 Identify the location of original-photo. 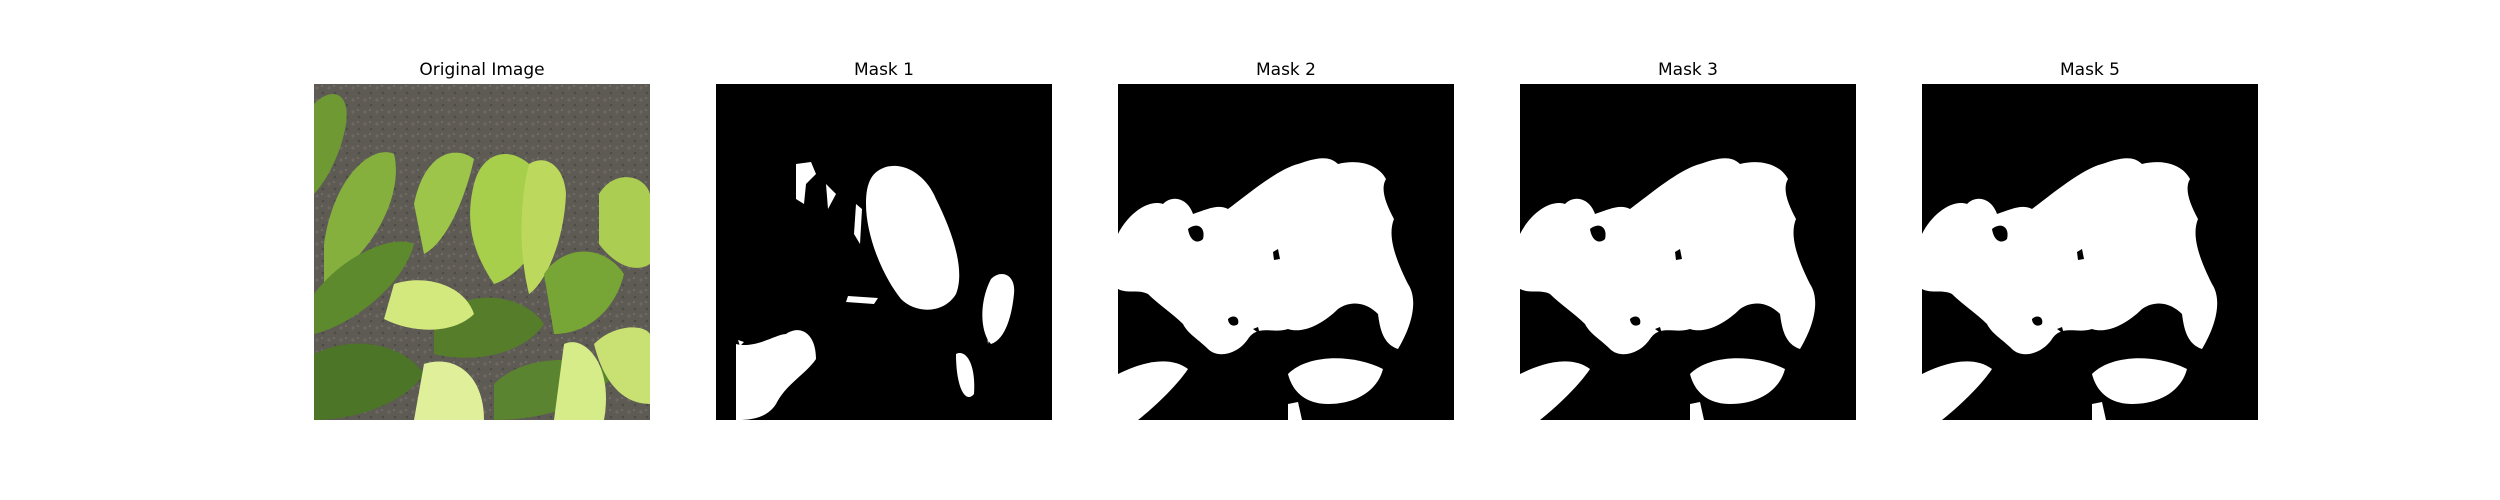
(482, 252).